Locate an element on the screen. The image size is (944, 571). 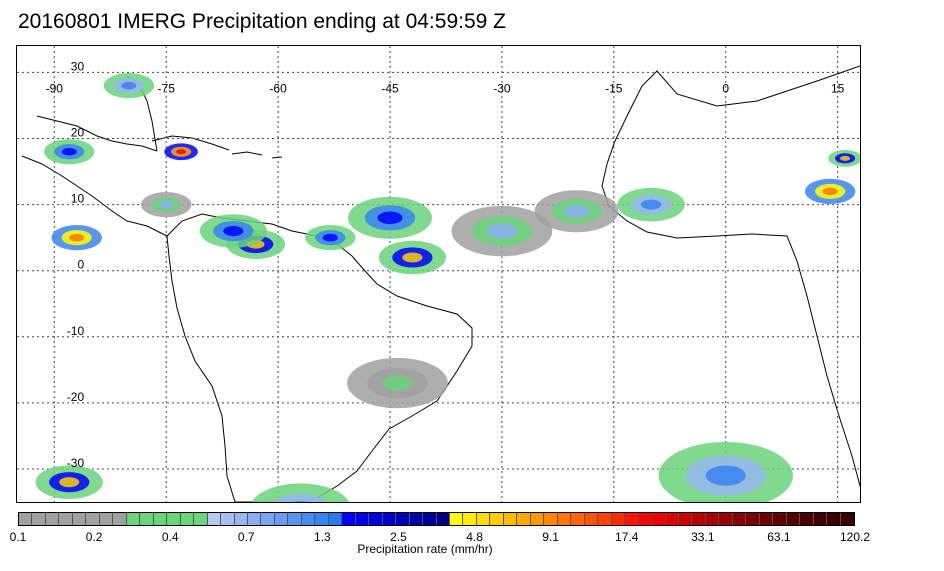
lon-tick-label: 0 is located at coordinates (725, 88).